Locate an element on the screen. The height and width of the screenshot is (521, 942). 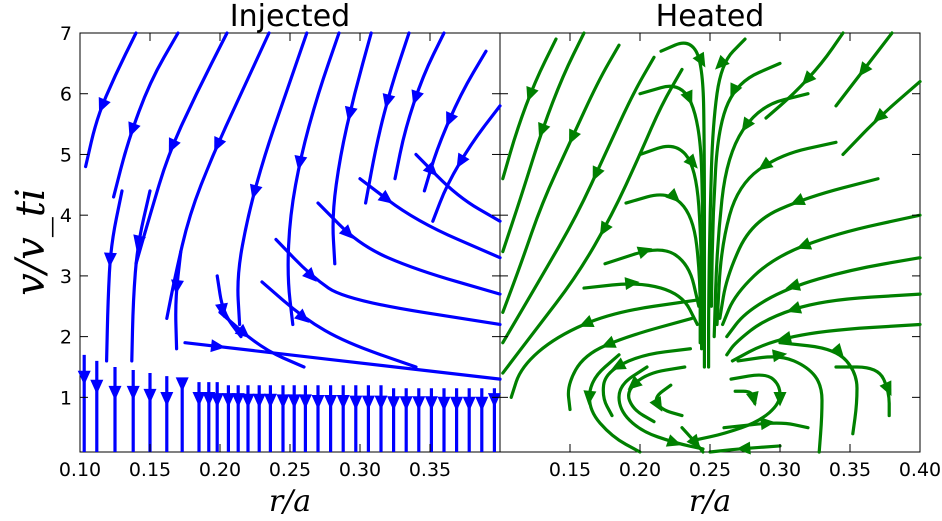
injected-arrow-v6 is located at coordinates (182, 384).